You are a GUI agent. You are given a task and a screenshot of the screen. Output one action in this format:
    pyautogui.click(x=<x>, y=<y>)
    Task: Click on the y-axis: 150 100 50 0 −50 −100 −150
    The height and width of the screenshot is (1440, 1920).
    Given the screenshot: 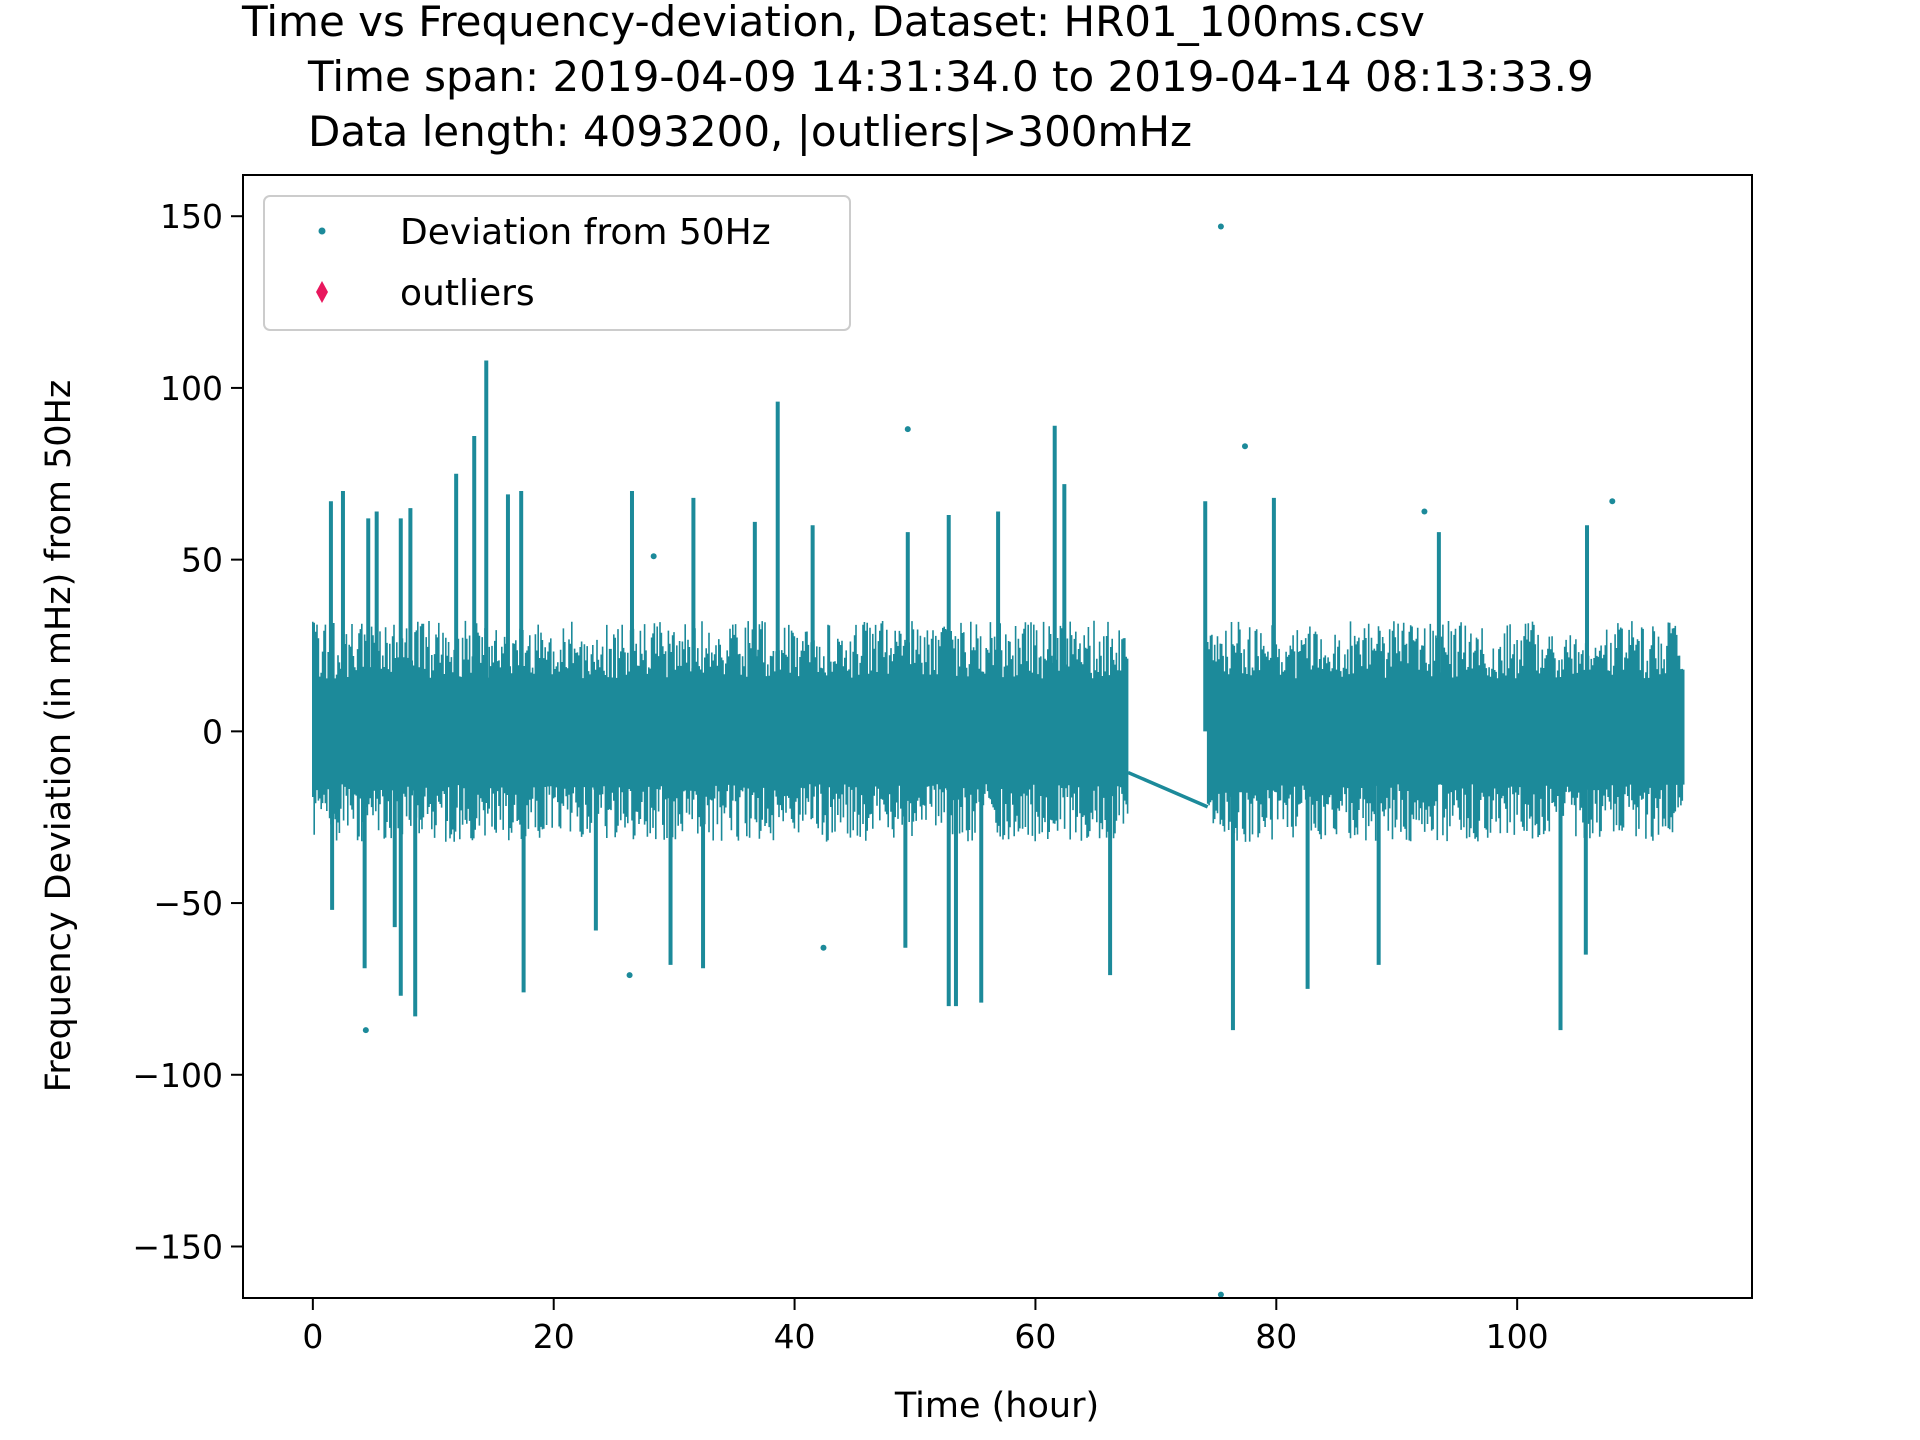 What is the action you would take?
    pyautogui.click(x=187, y=731)
    